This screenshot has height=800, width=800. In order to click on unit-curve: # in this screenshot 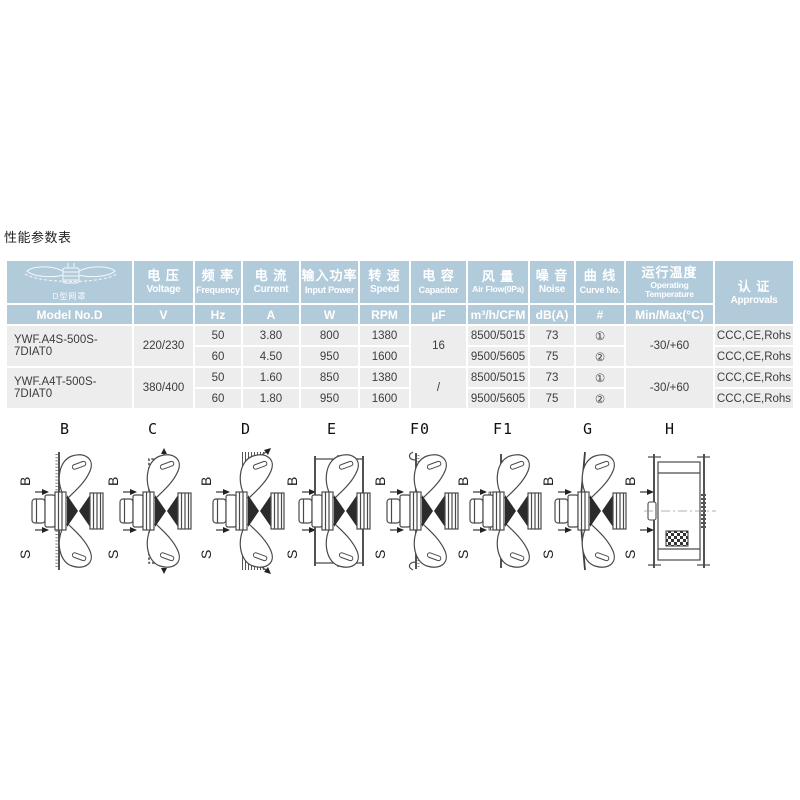, I will do `click(600, 314)`.